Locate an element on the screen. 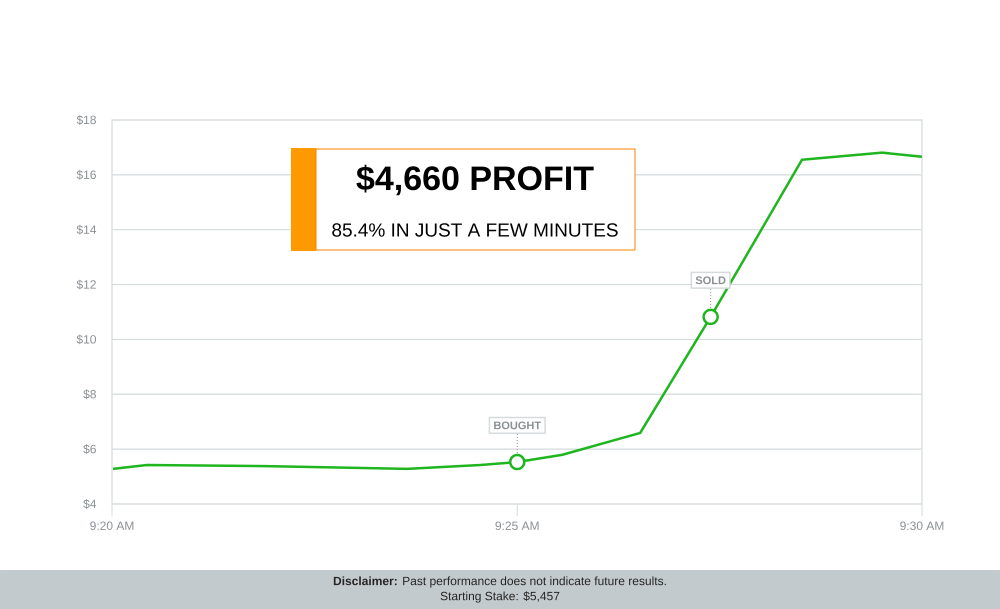  y-tick-label: $6 is located at coordinates (89, 449).